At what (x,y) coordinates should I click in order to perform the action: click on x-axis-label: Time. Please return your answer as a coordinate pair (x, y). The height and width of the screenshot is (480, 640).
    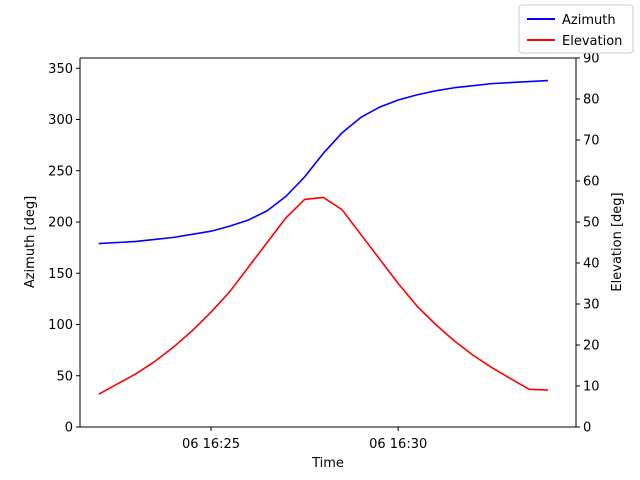
    Looking at the image, I should click on (327, 463).